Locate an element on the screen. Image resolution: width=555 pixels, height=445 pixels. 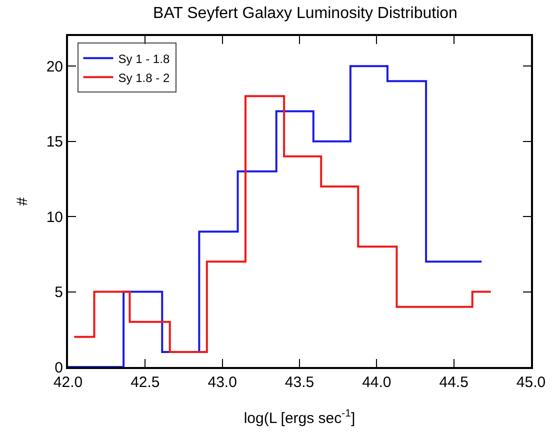
chart-title: BAT Seyfert Galaxy Luminosity Distribution is located at coordinates (305, 13).